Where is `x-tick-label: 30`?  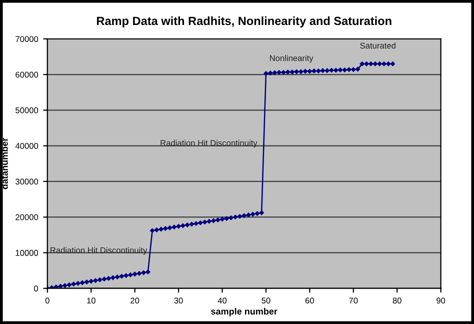 x-tick-label: 30 is located at coordinates (178, 301).